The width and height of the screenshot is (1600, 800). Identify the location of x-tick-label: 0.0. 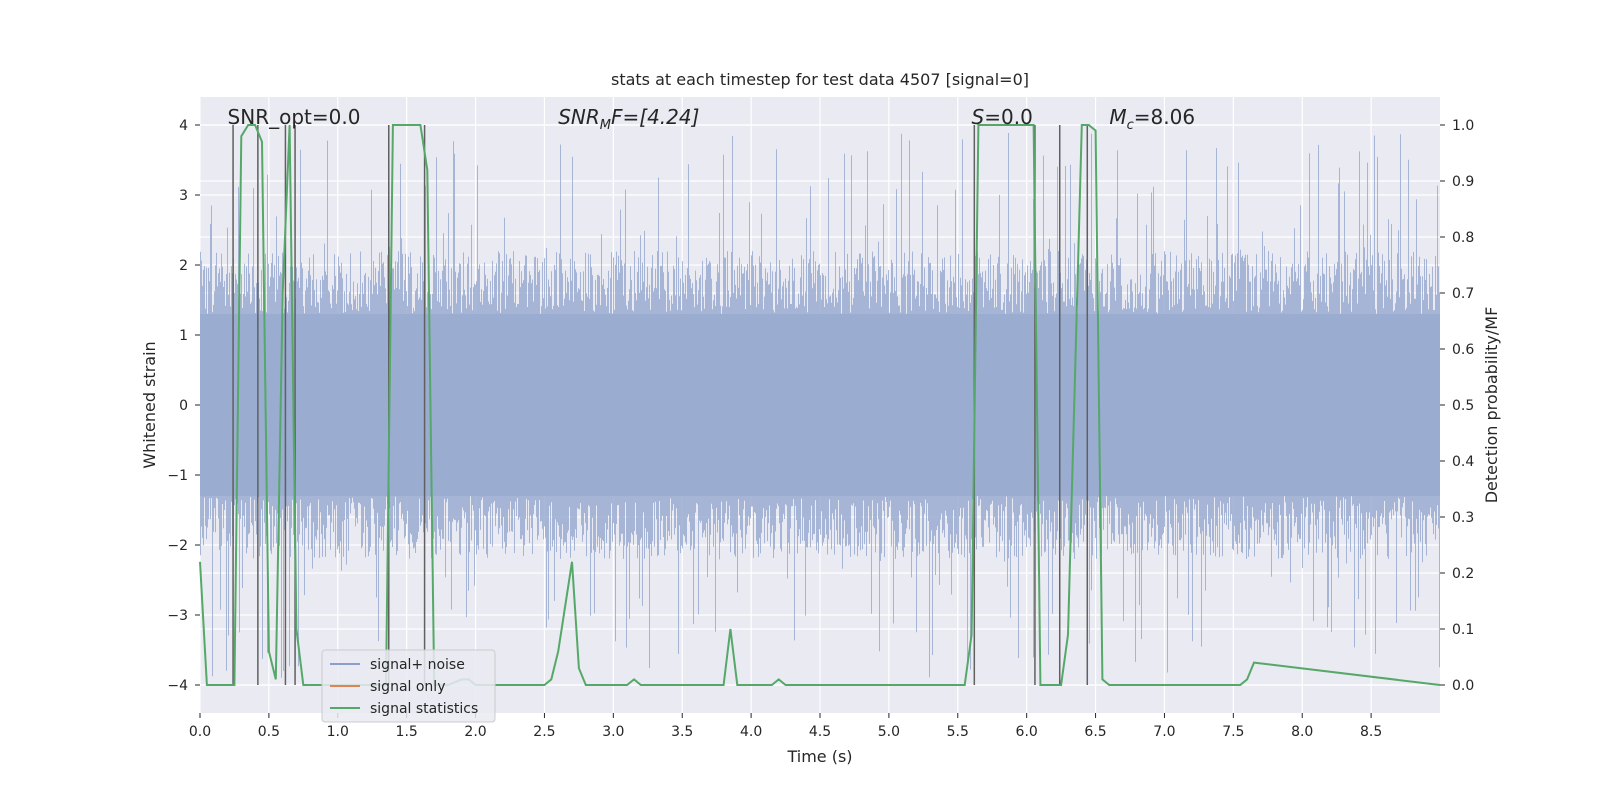
(200, 732).